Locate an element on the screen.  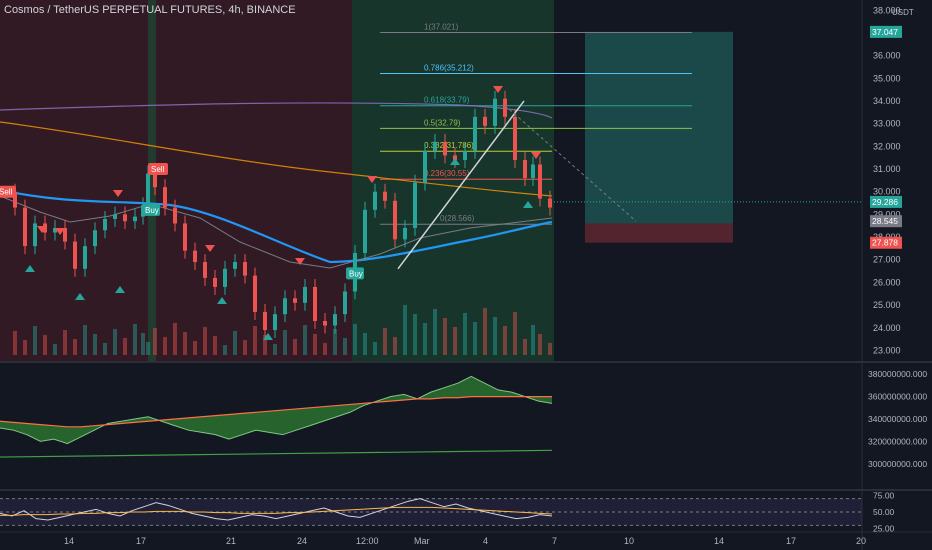
fib-level-label: 0(28.566) is located at coordinates (457, 218).